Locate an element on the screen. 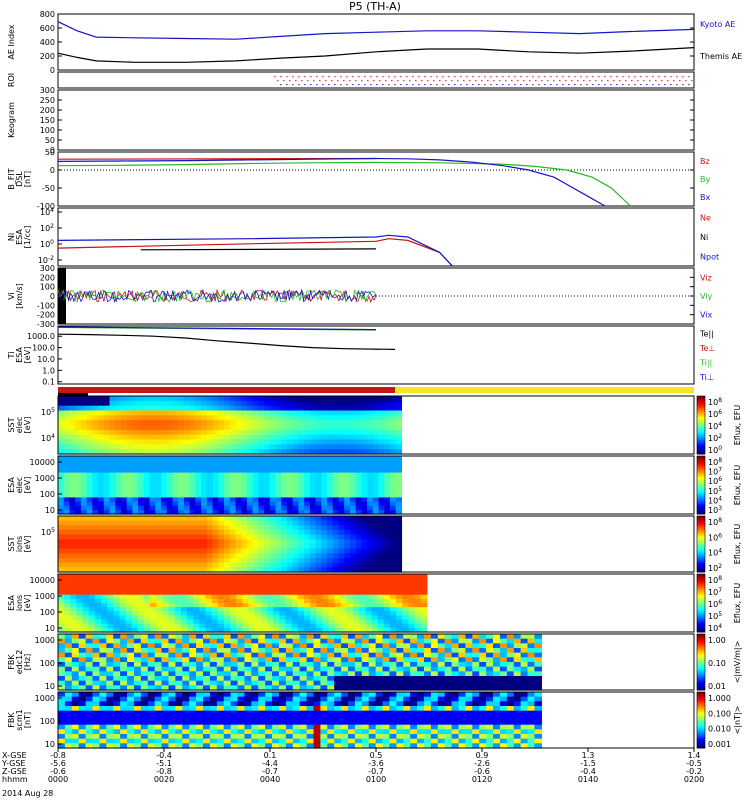  esa_e-colorbar-cell is located at coordinates (701, 492).